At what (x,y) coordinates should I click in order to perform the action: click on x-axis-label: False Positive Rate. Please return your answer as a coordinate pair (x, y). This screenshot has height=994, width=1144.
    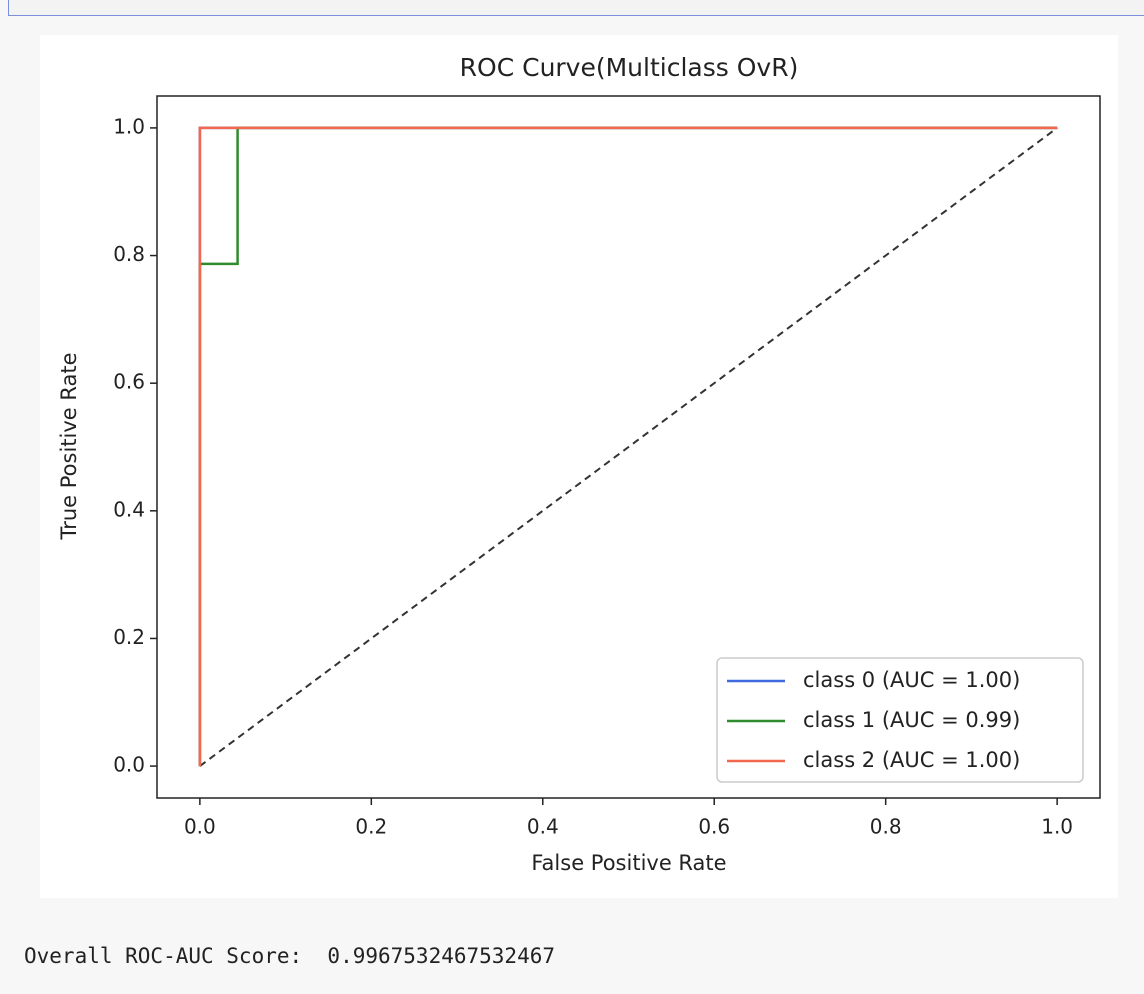
    Looking at the image, I should click on (628, 863).